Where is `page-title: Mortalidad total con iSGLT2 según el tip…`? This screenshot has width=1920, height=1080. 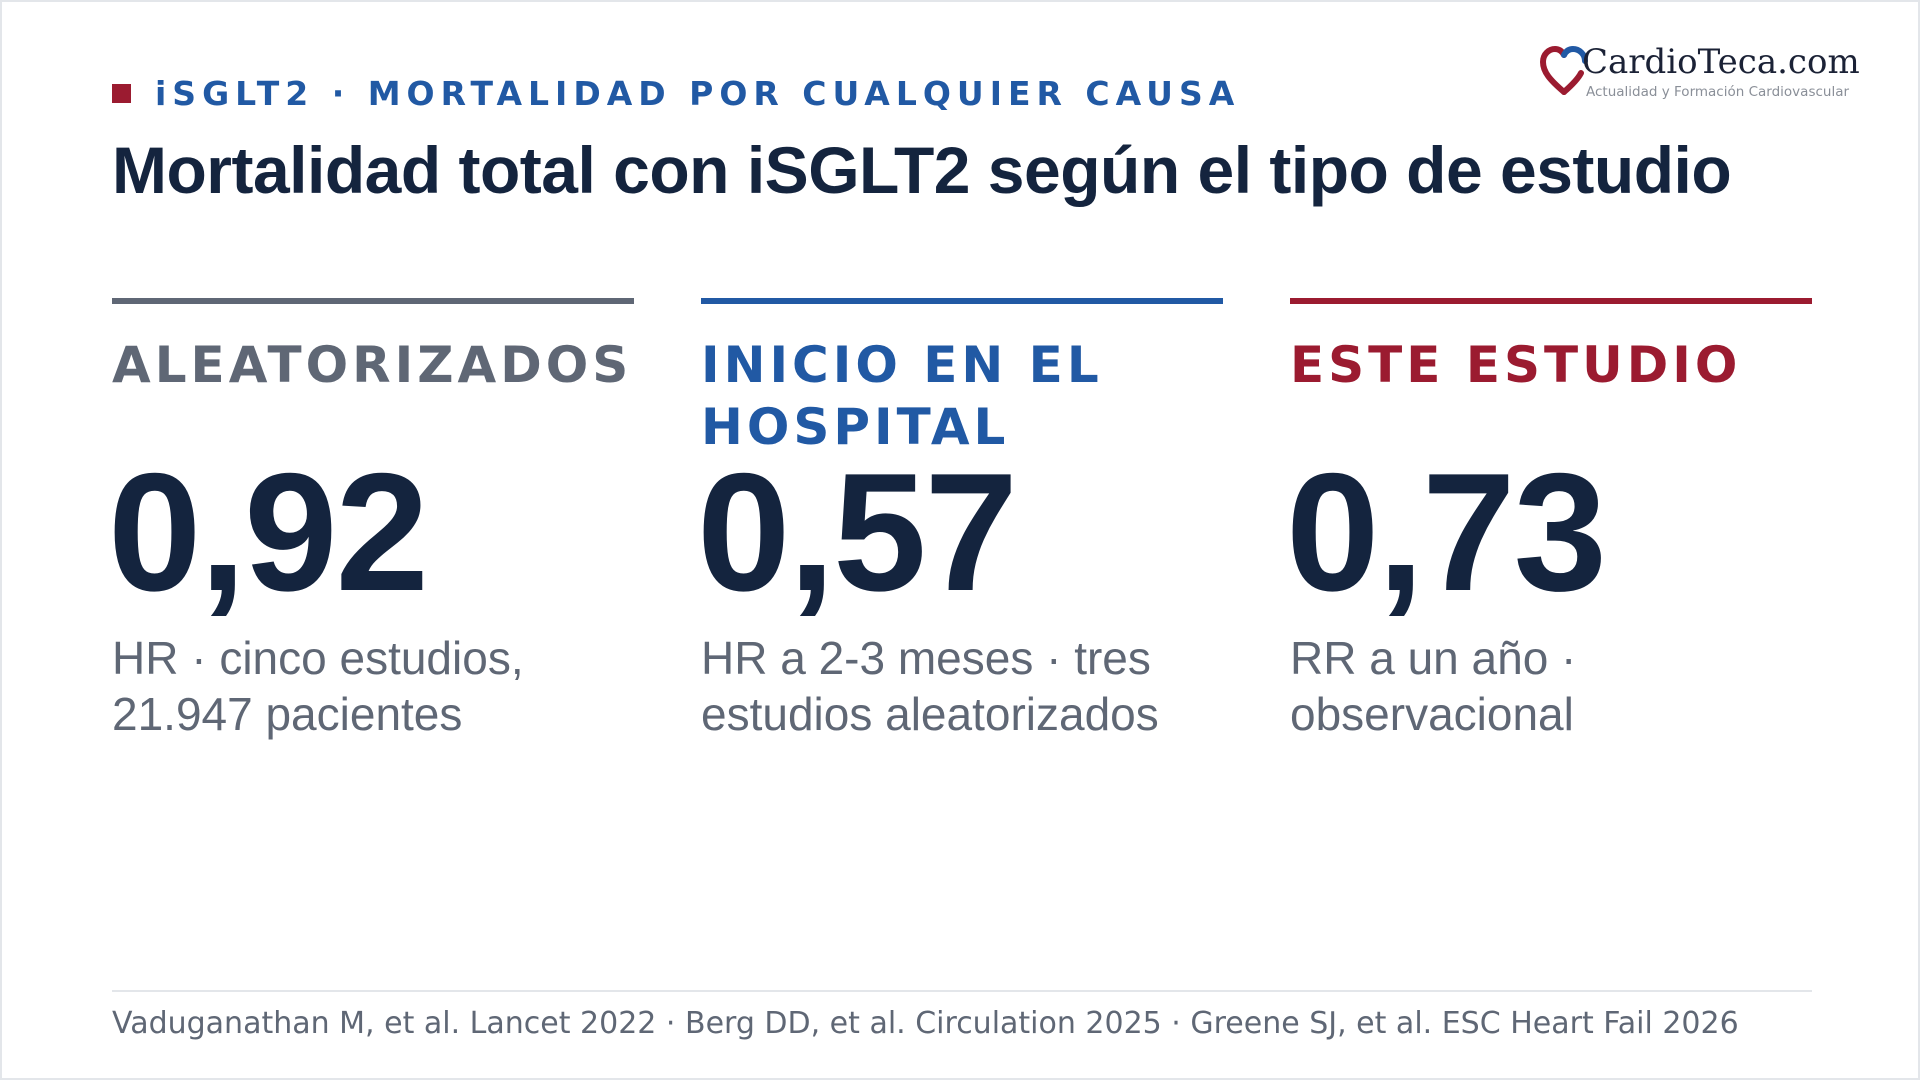
page-title: Mortalidad total con iSGLT2 según el tip… is located at coordinates (922, 170).